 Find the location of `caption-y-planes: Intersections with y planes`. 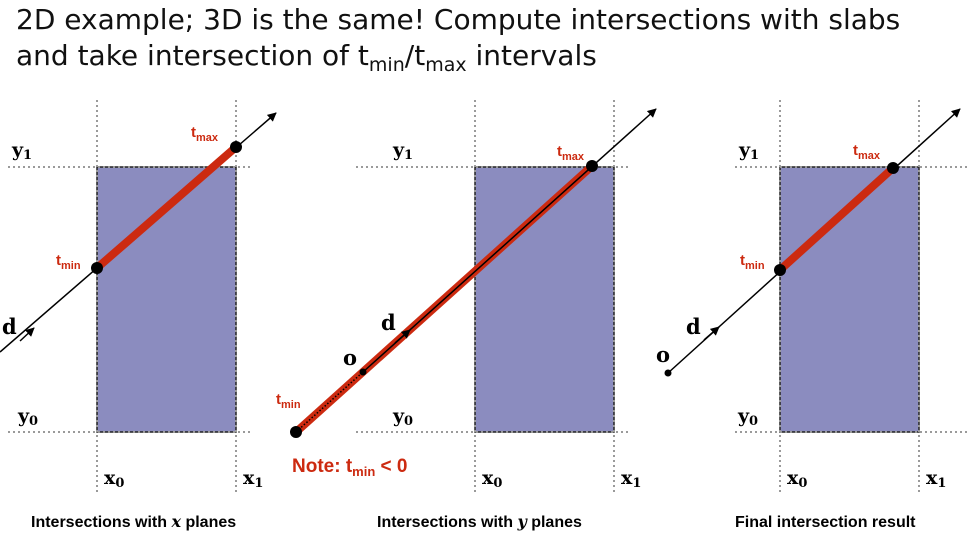

caption-y-planes: Intersections with y planes is located at coordinates (479, 521).